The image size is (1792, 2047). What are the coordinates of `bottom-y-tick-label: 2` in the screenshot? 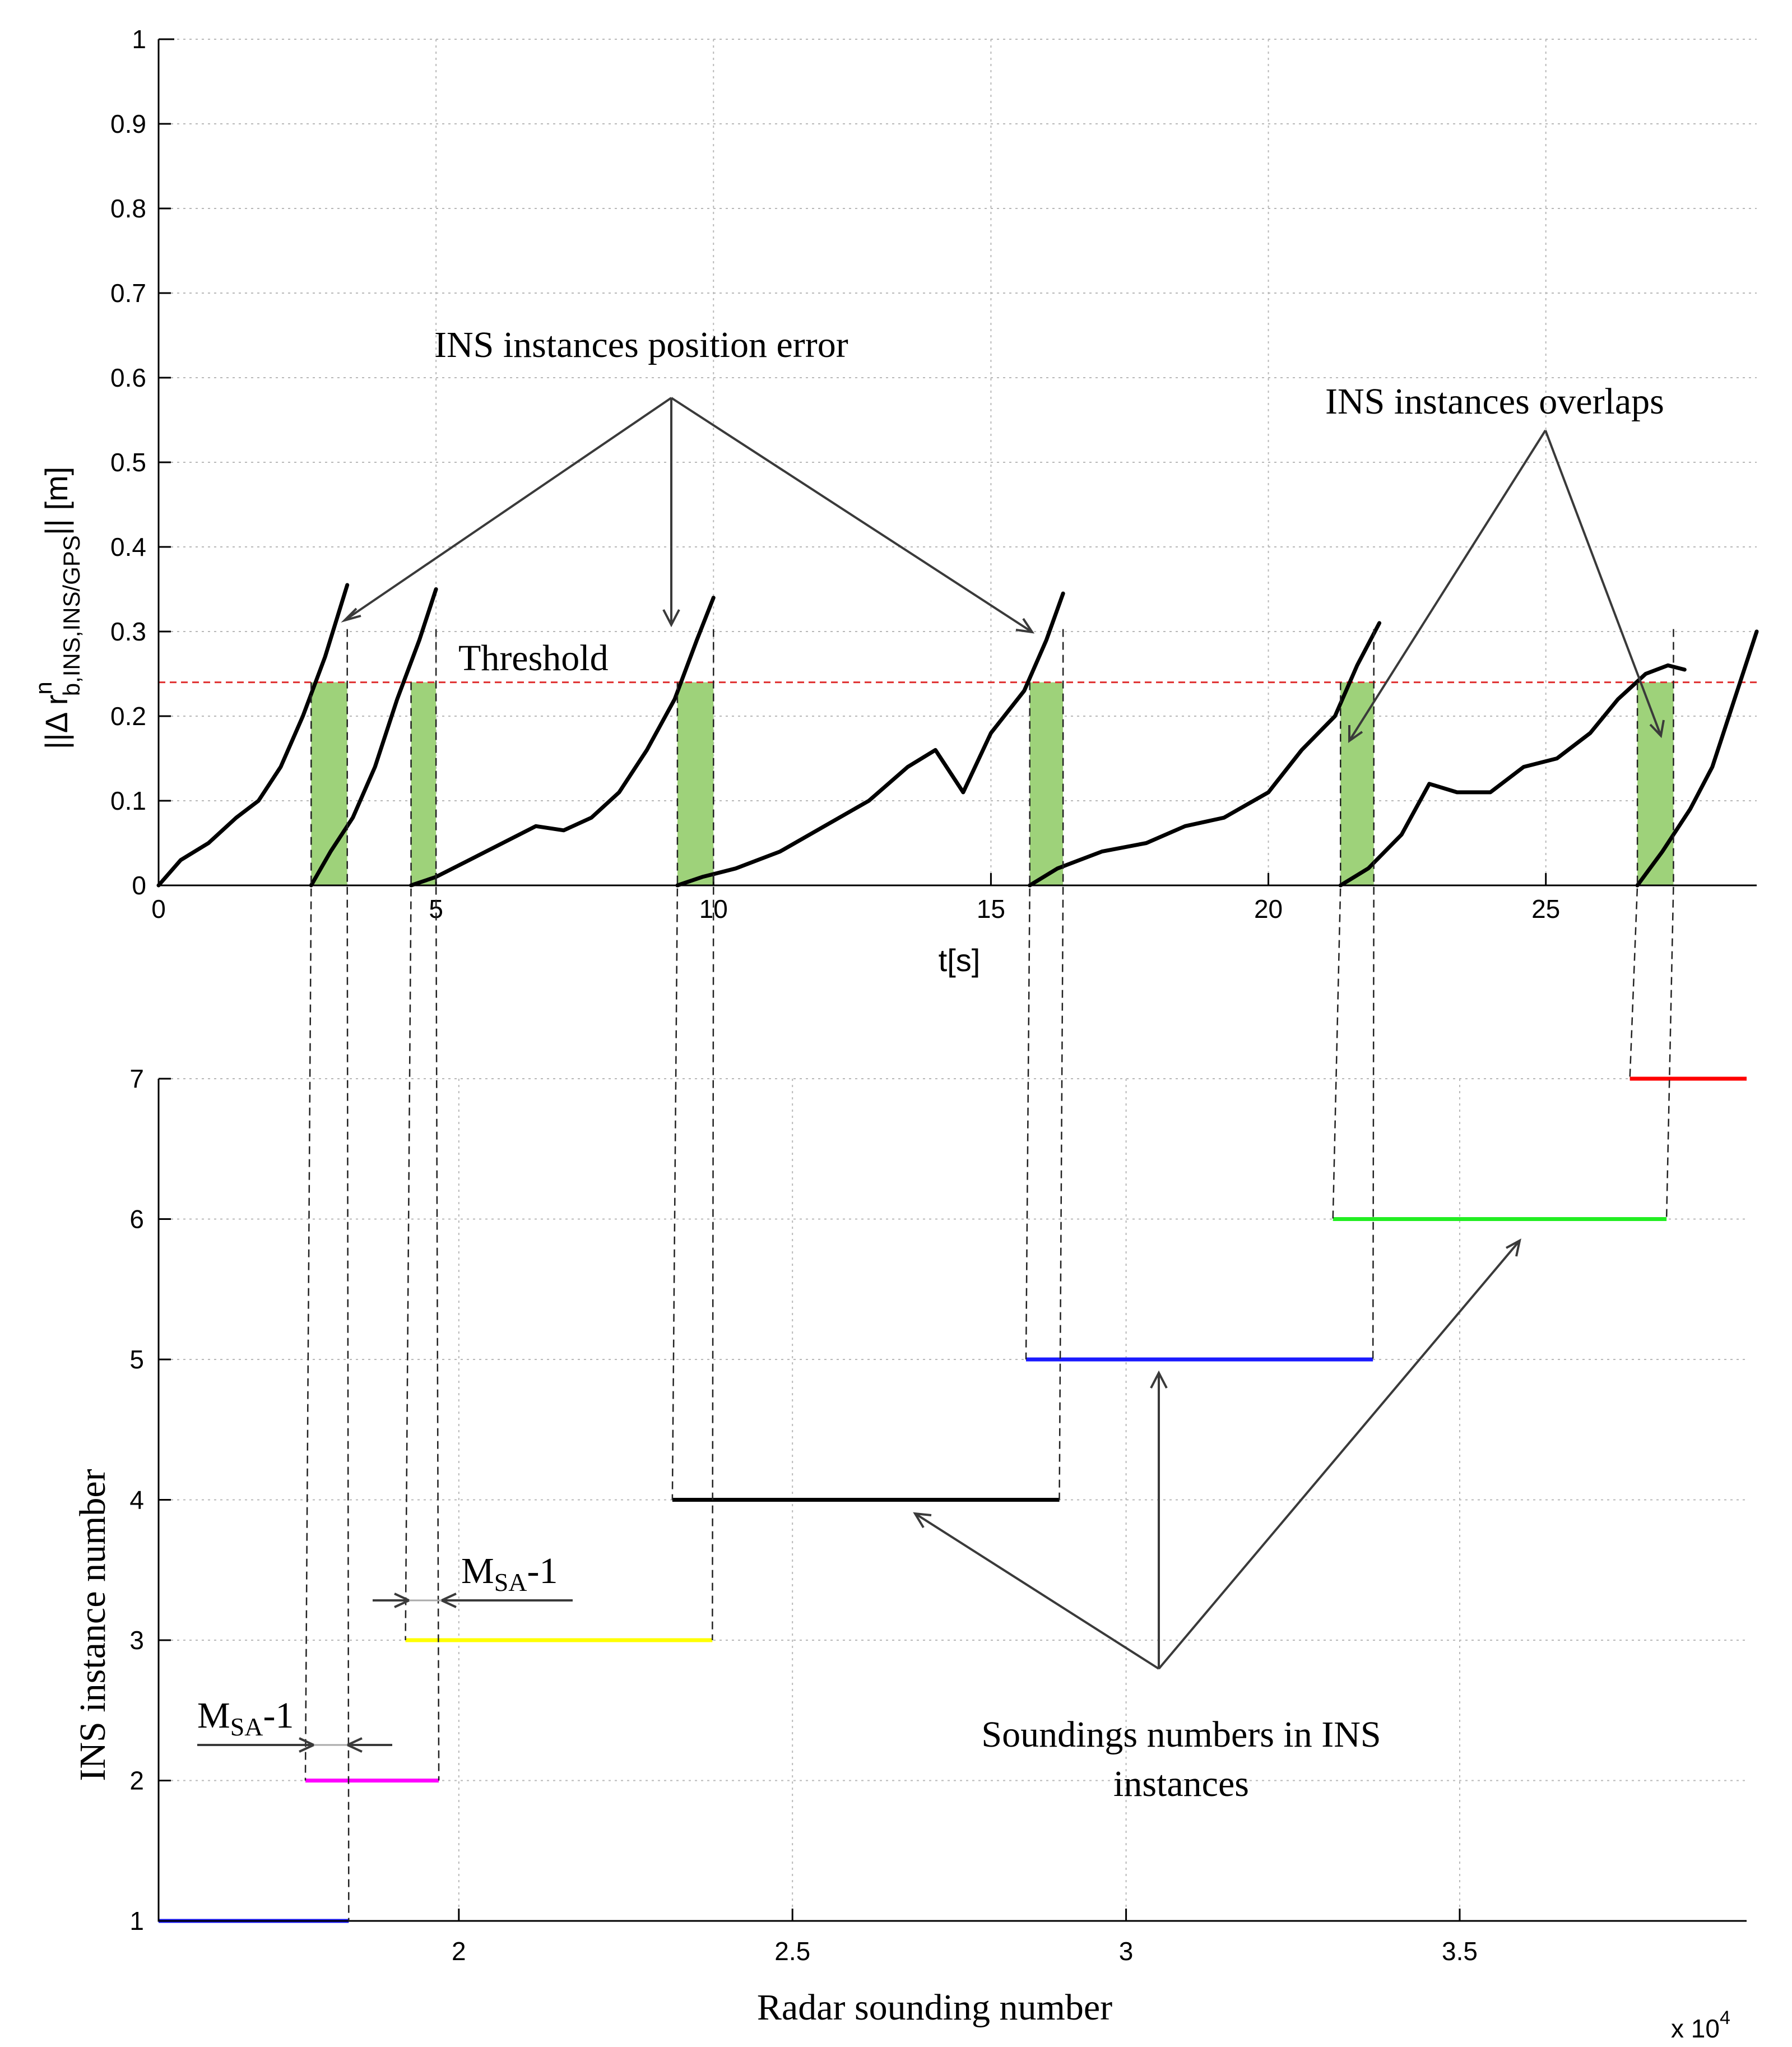 It's located at (136, 1780).